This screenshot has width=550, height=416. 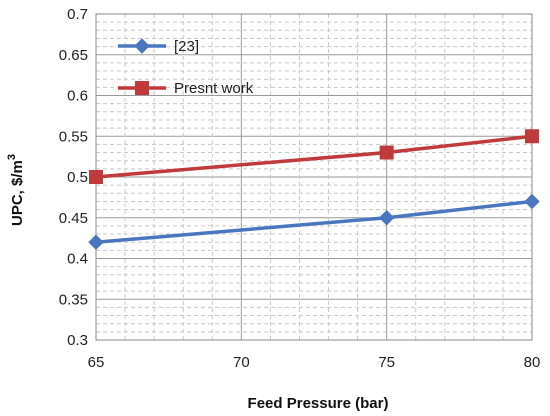 I want to click on y-axis-title: UPC, $/m3, so click(x=16, y=190).